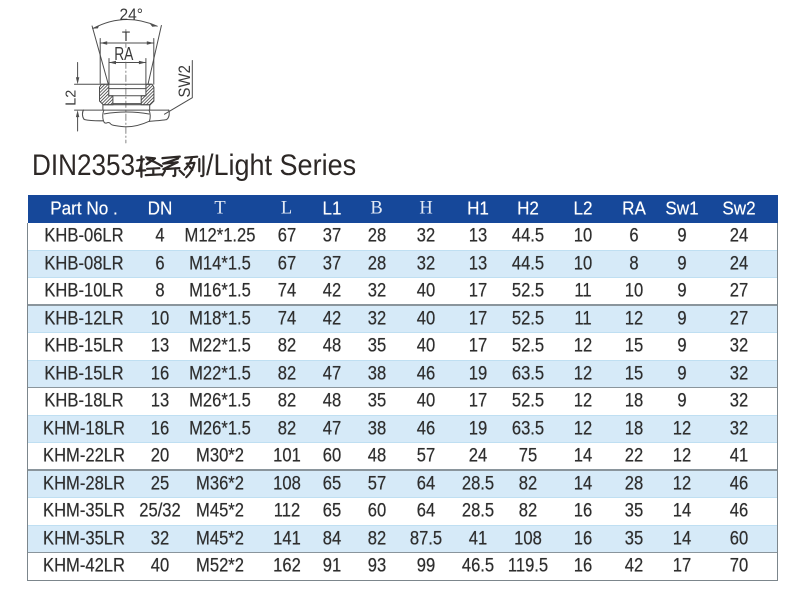 The width and height of the screenshot is (800, 600). I want to click on svg-text: RA, so click(123, 54).